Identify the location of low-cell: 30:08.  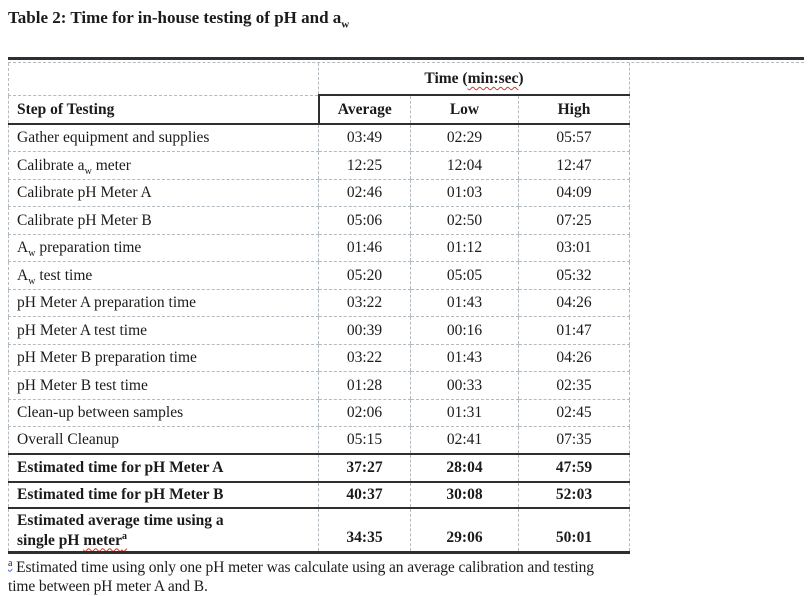
(464, 496).